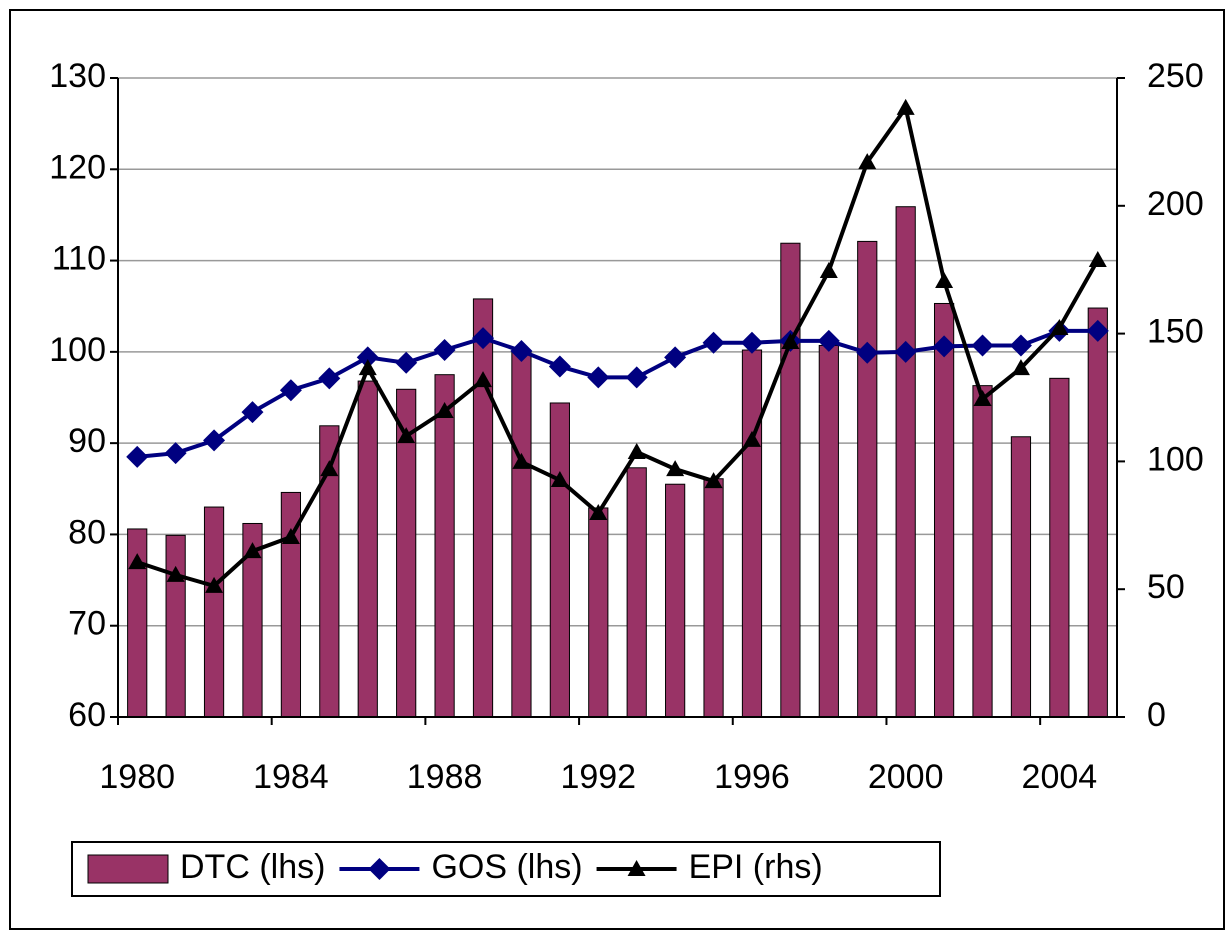  Describe the element at coordinates (598, 777) in the screenshot. I see `x-tick-label: 1992` at that location.